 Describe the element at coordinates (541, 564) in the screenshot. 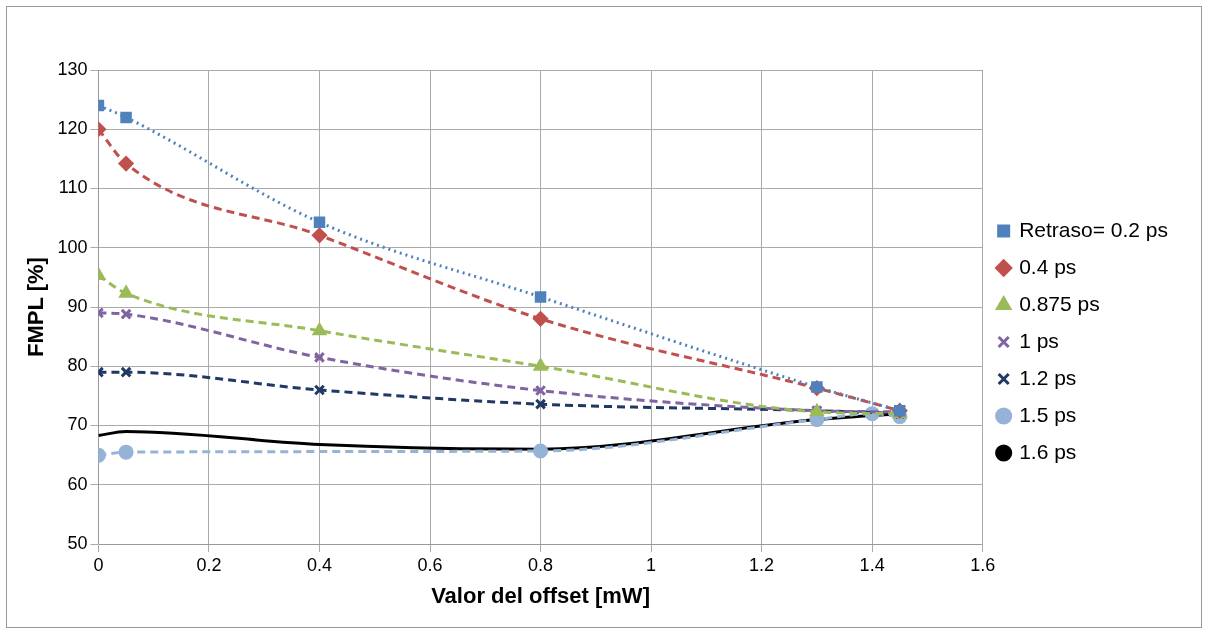

I see `x-tick-label: 0.8` at that location.